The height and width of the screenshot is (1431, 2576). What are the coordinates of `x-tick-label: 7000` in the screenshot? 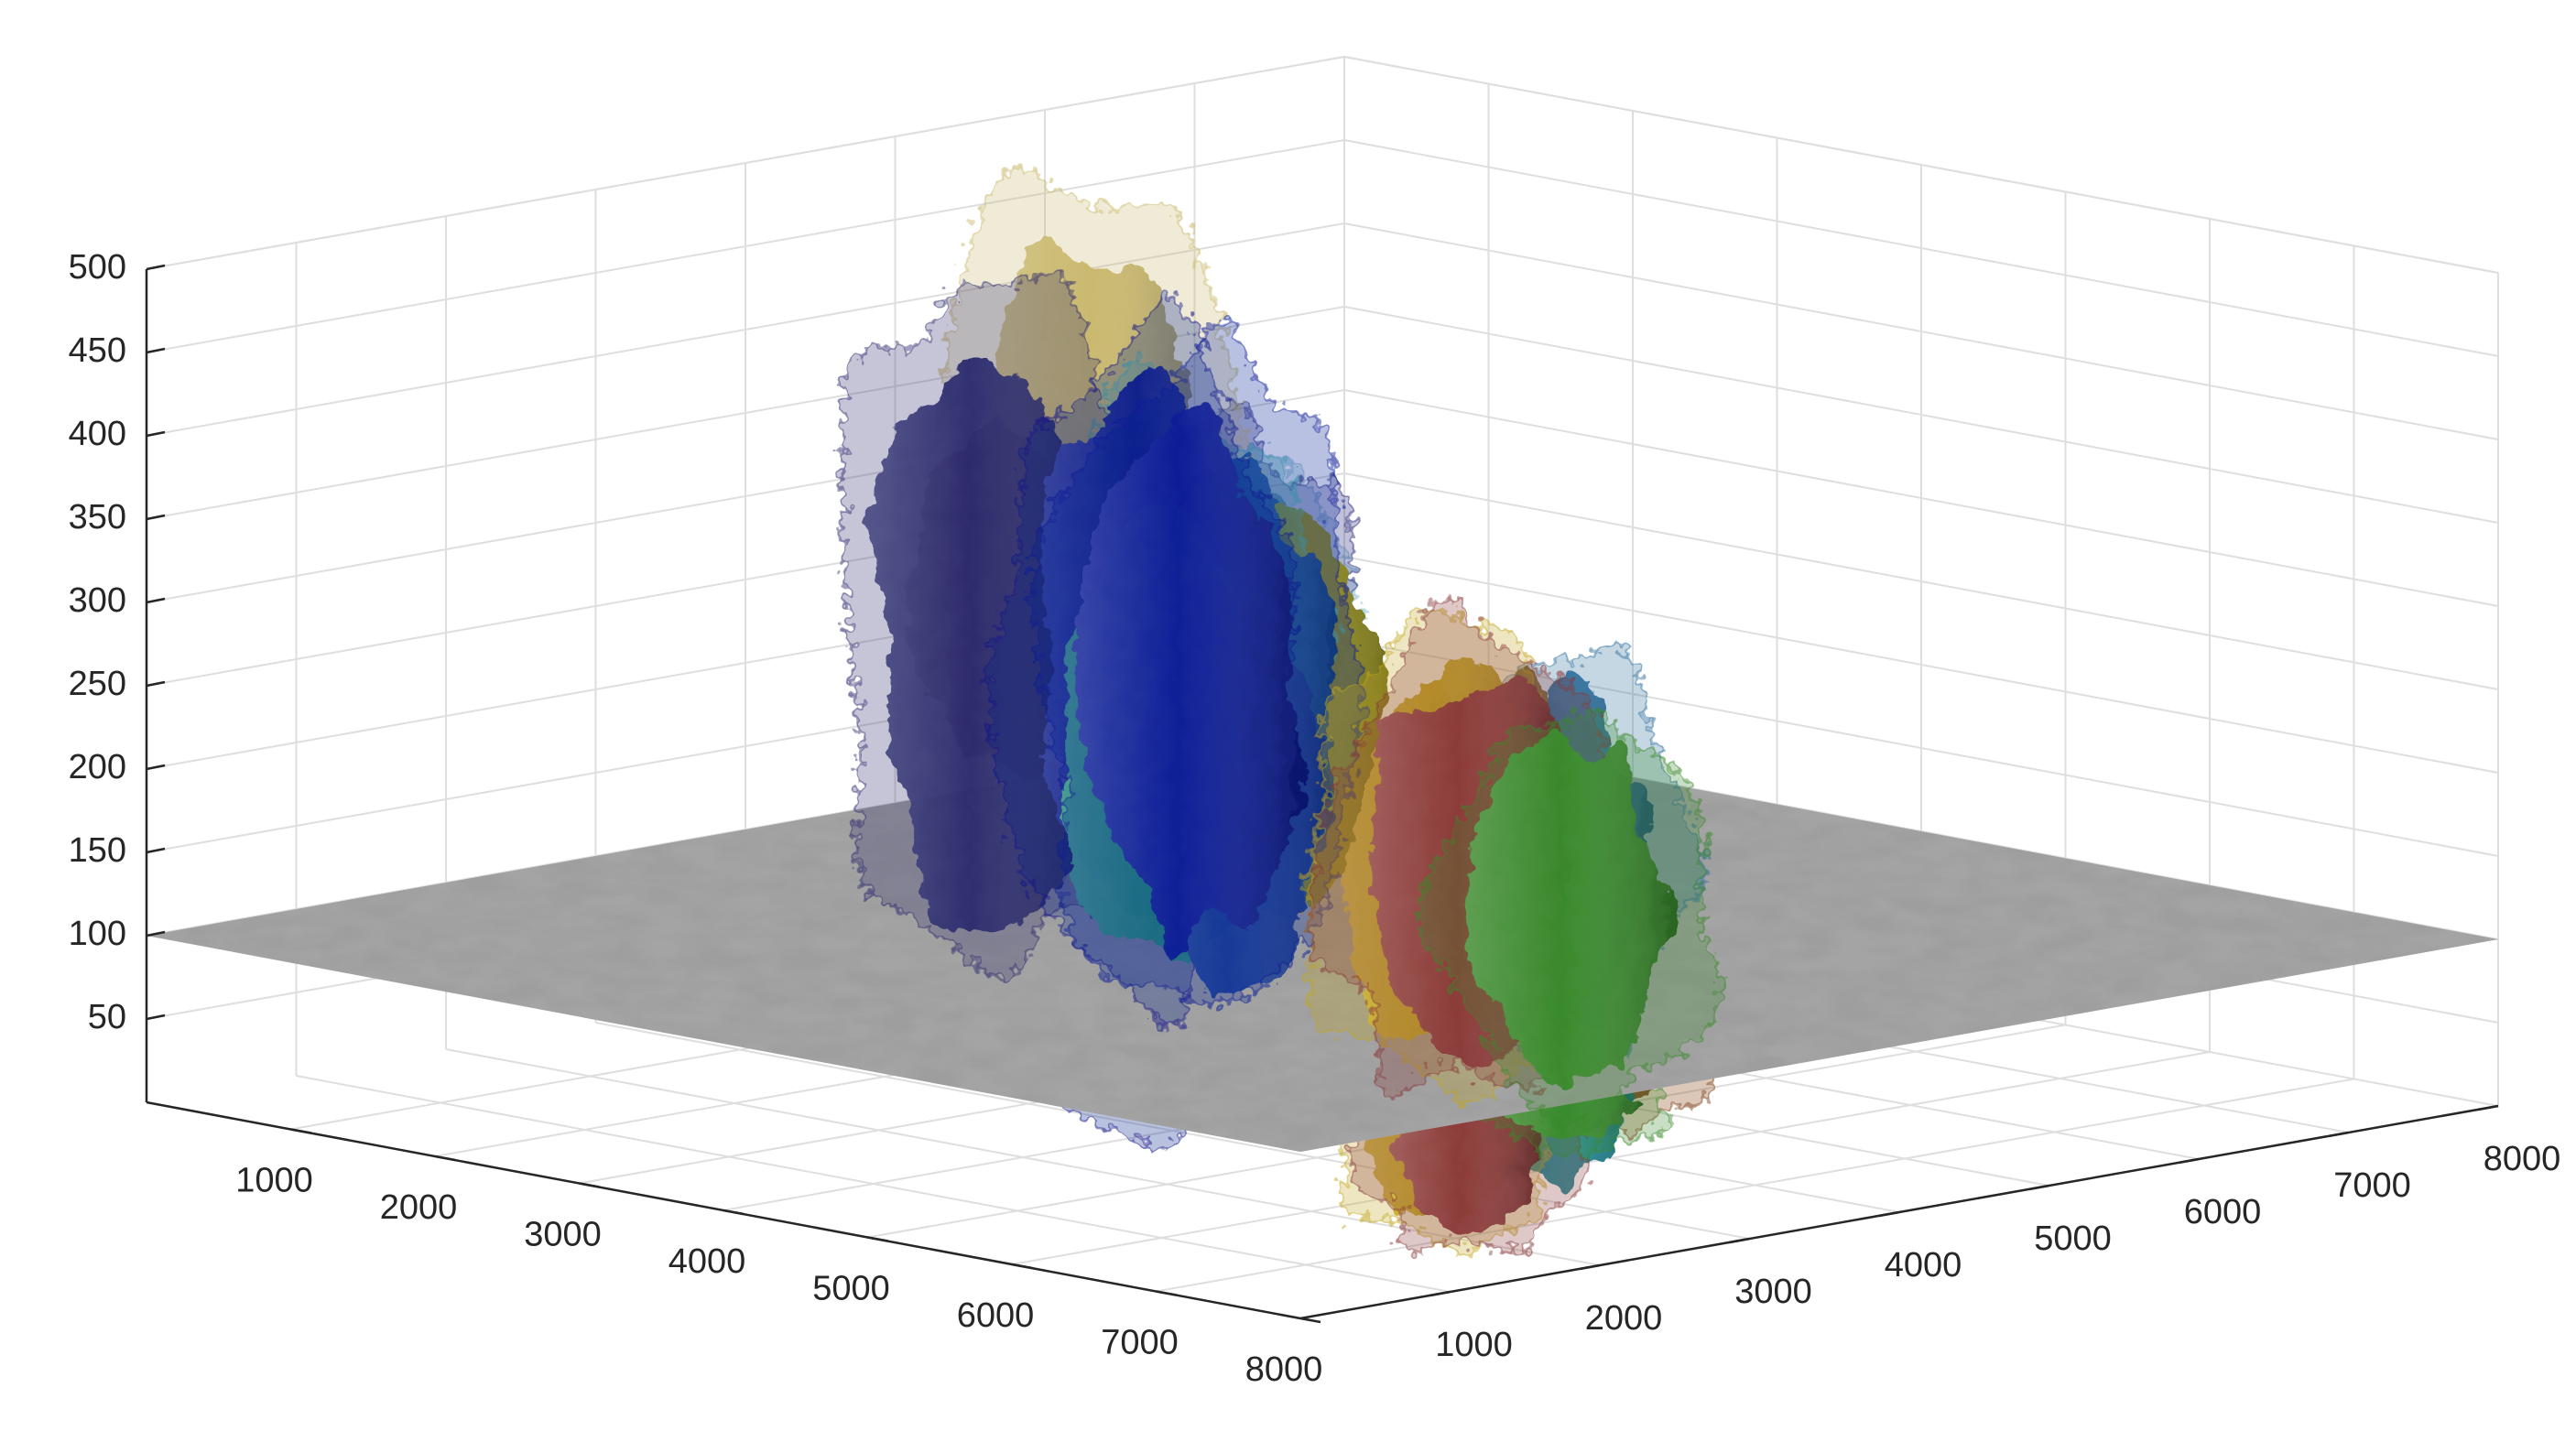 It's located at (1140, 1343).